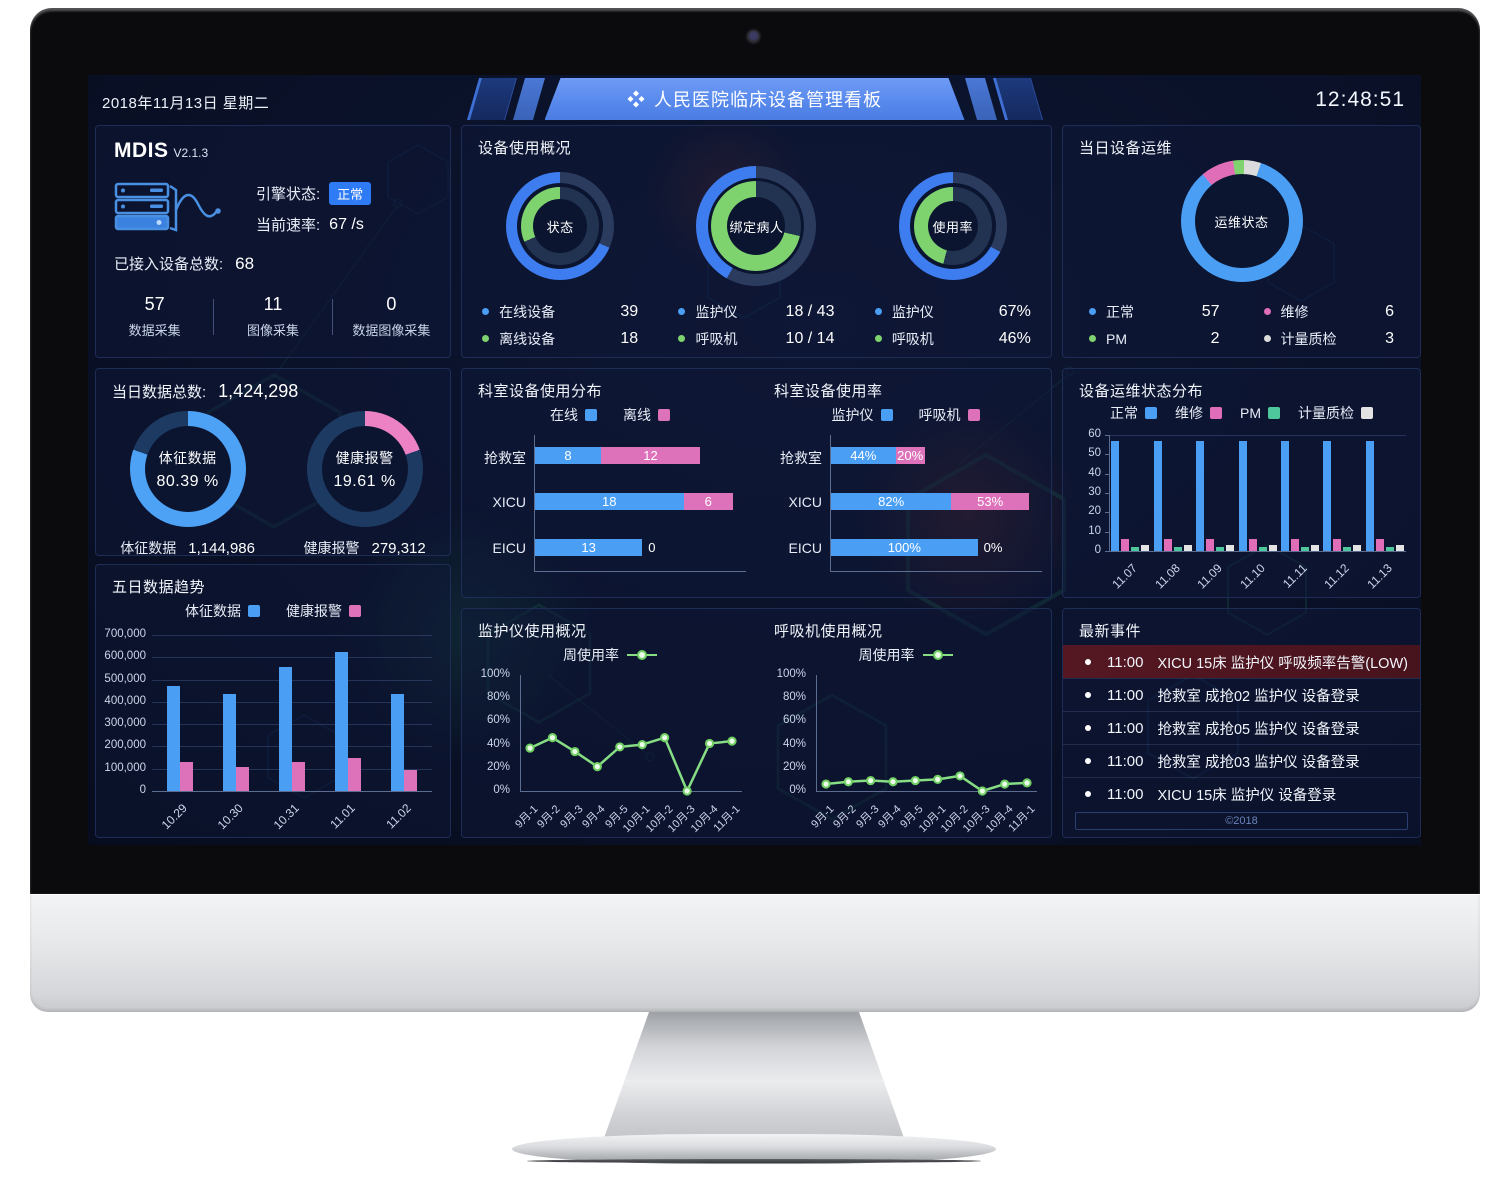 The image size is (1504, 1180). What do you see at coordinates (331, 548) in the screenshot?
I see `alarm-footer-label: 健康报警` at bounding box center [331, 548].